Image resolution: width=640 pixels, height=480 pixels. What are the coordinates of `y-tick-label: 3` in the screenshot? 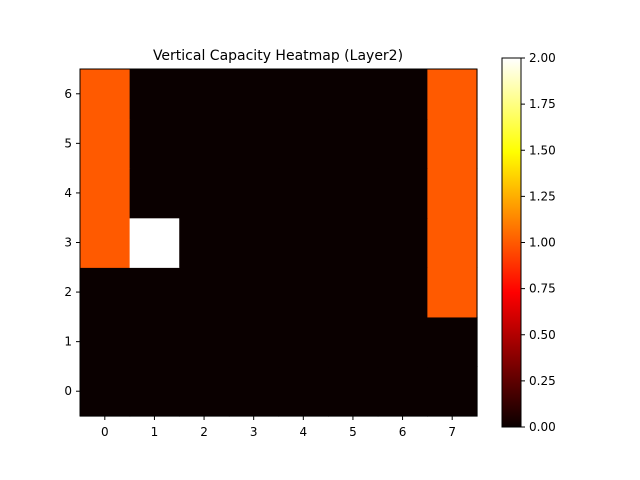 It's located at (68, 243).